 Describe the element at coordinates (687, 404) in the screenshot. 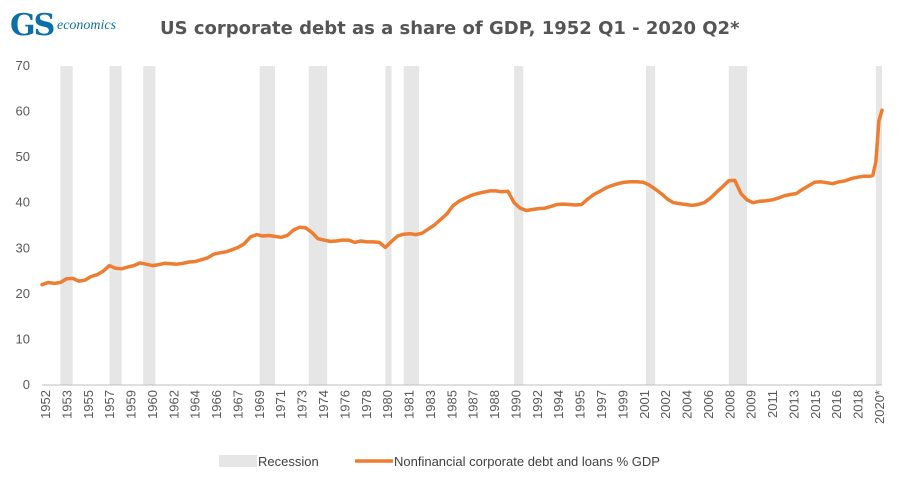

I see `x-tick-label: 2004` at that location.